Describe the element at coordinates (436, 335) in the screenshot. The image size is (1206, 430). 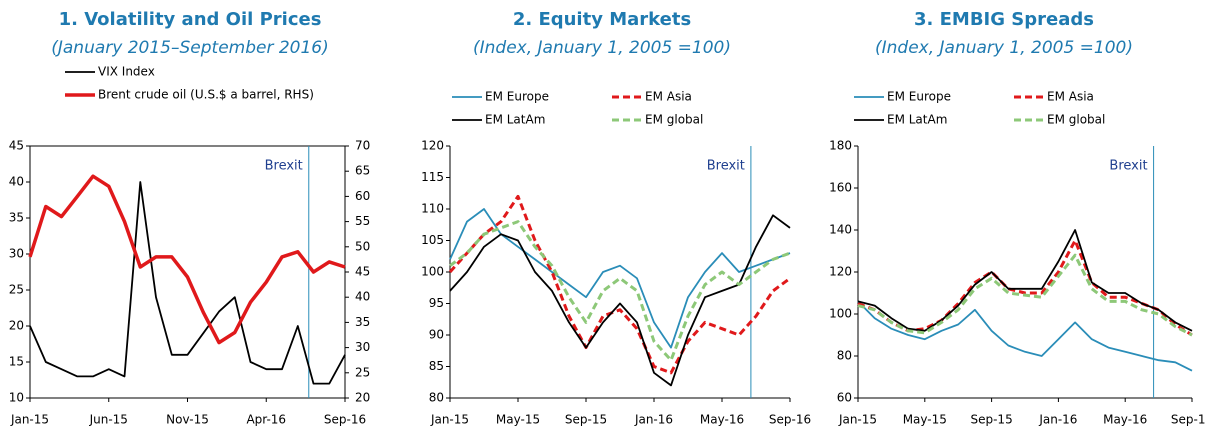
I see `y-tick-label: 90` at that location.